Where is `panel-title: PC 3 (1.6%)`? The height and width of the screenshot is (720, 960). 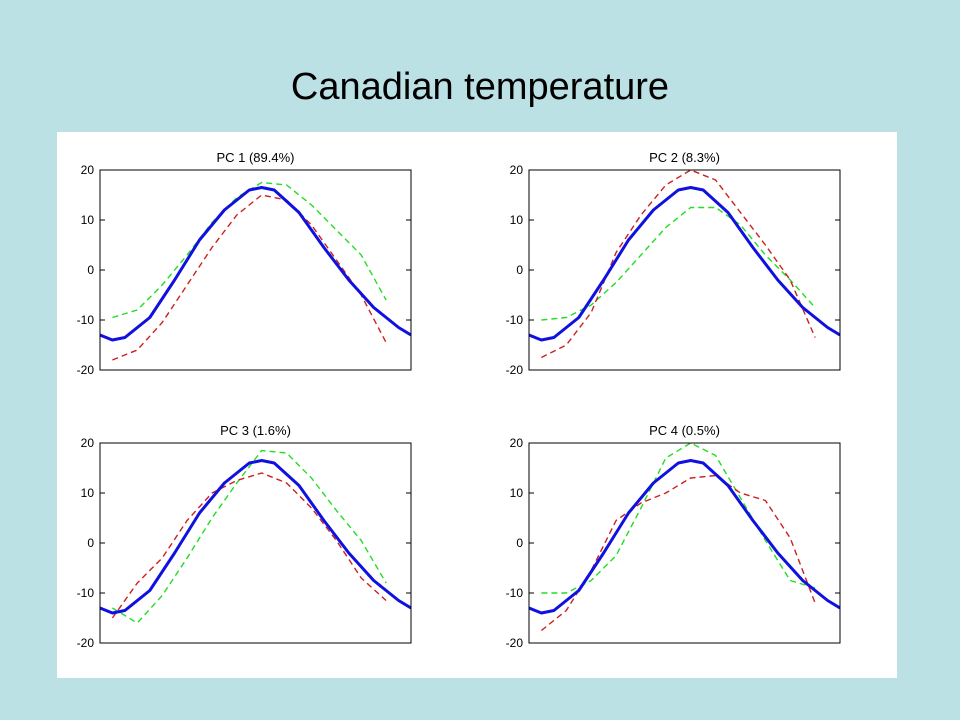
panel-title: PC 3 (1.6%) is located at coordinates (255, 430).